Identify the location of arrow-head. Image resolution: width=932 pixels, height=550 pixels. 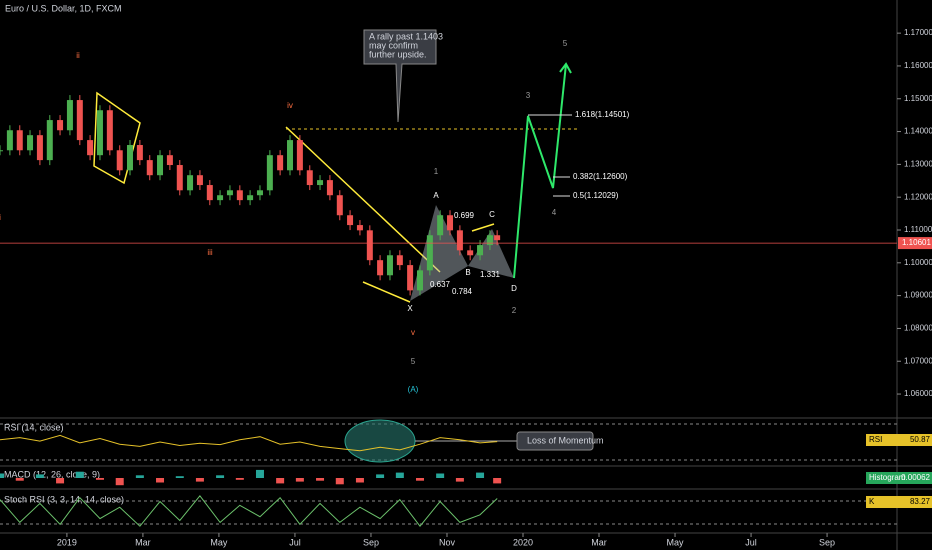
(565, 68).